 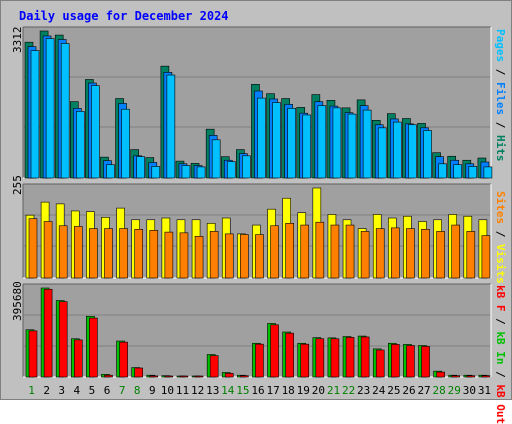 What do you see at coordinates (469, 390) in the screenshot?
I see `x-tick-day-30: 30` at bounding box center [469, 390].